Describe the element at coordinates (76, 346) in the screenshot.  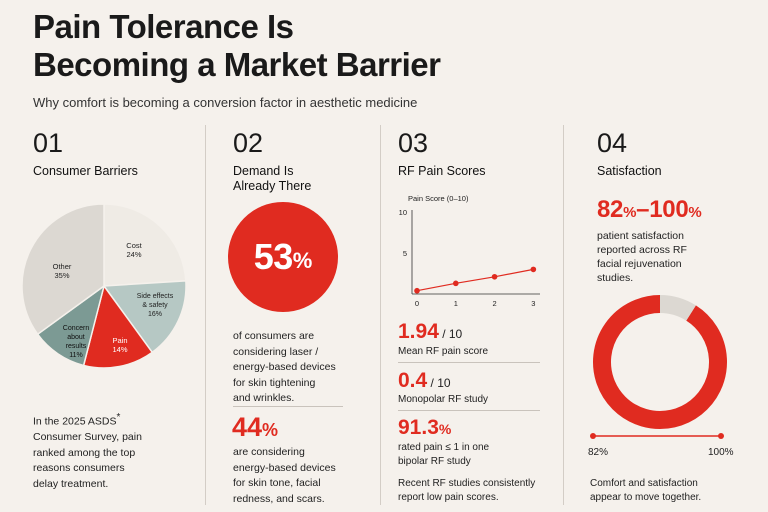
I see `pie-label-concern-3: results` at that location.